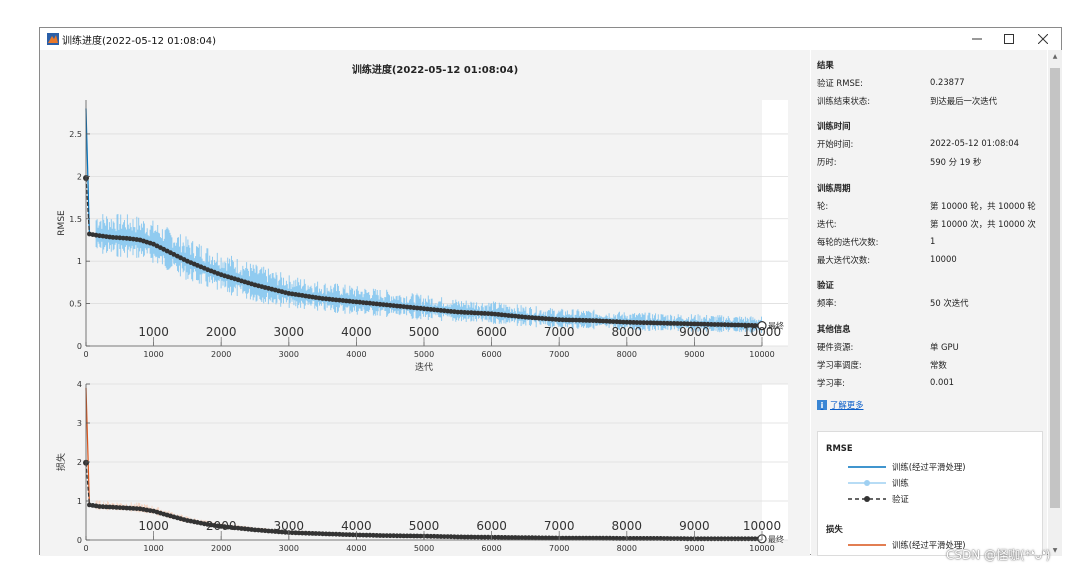  I want to click on legend-swatch, so click(867, 483).